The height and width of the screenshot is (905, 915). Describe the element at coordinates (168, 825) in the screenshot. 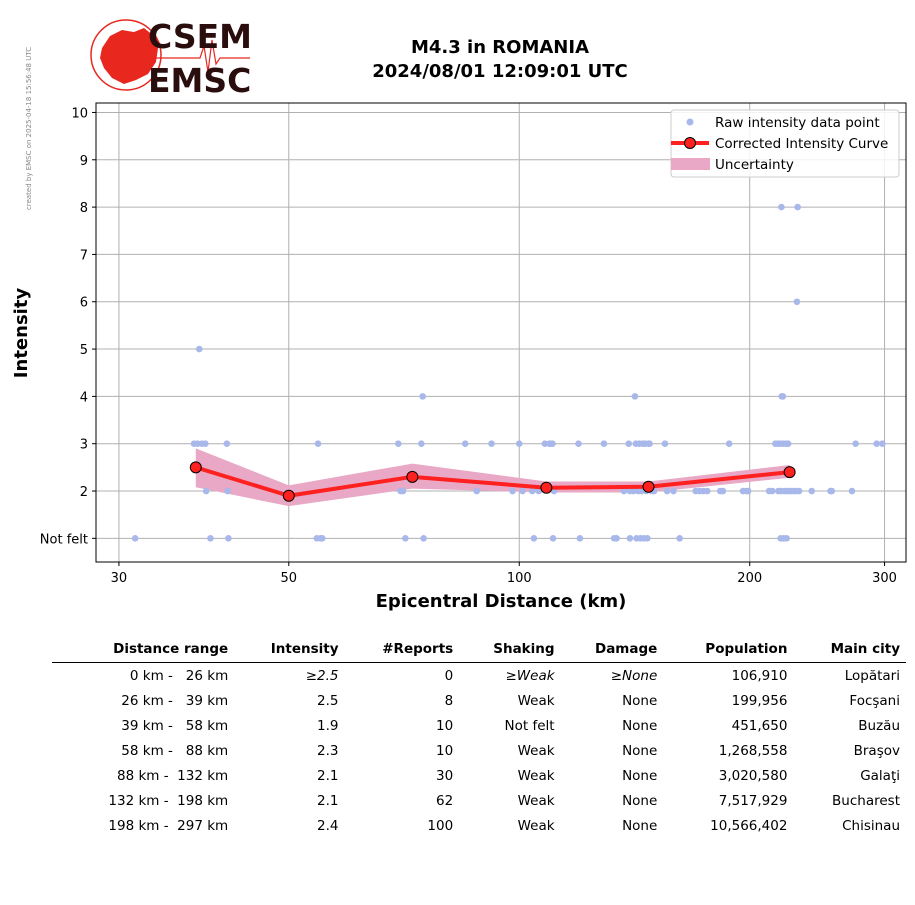

I see `cell-distance: 198 km - 297 km` at that location.